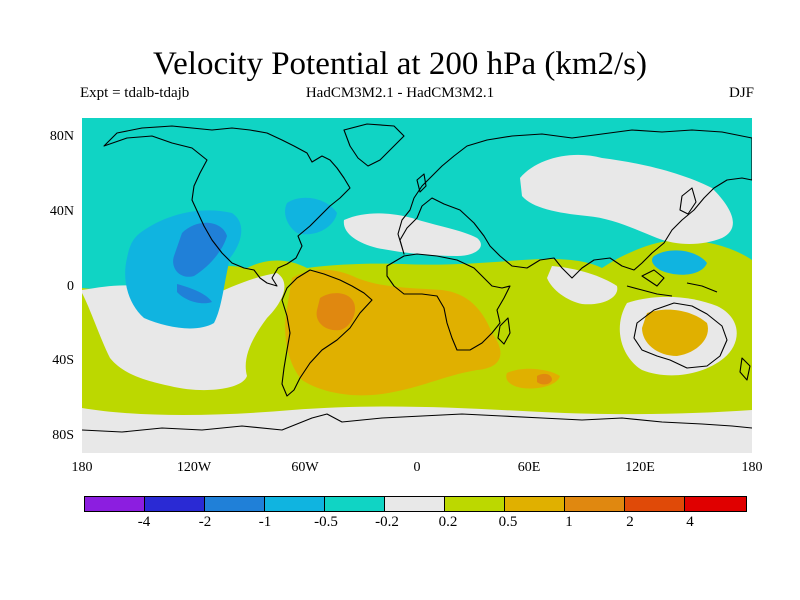  What do you see at coordinates (504, 331) in the screenshot?
I see `coast-madagascar` at bounding box center [504, 331].